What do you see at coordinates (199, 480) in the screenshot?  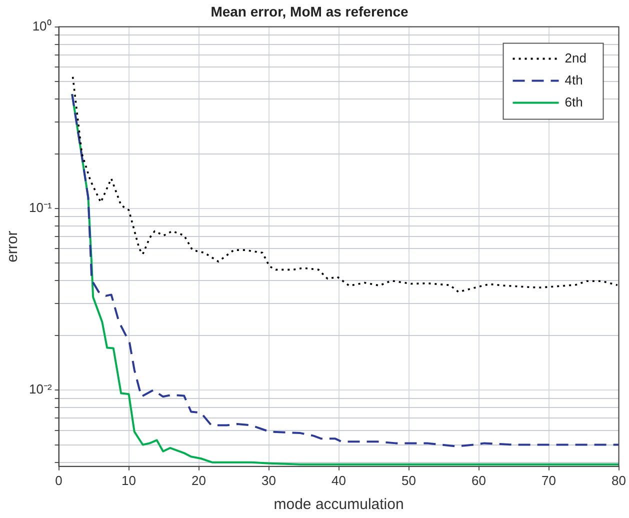 I see `x-tick-label: 20` at bounding box center [199, 480].